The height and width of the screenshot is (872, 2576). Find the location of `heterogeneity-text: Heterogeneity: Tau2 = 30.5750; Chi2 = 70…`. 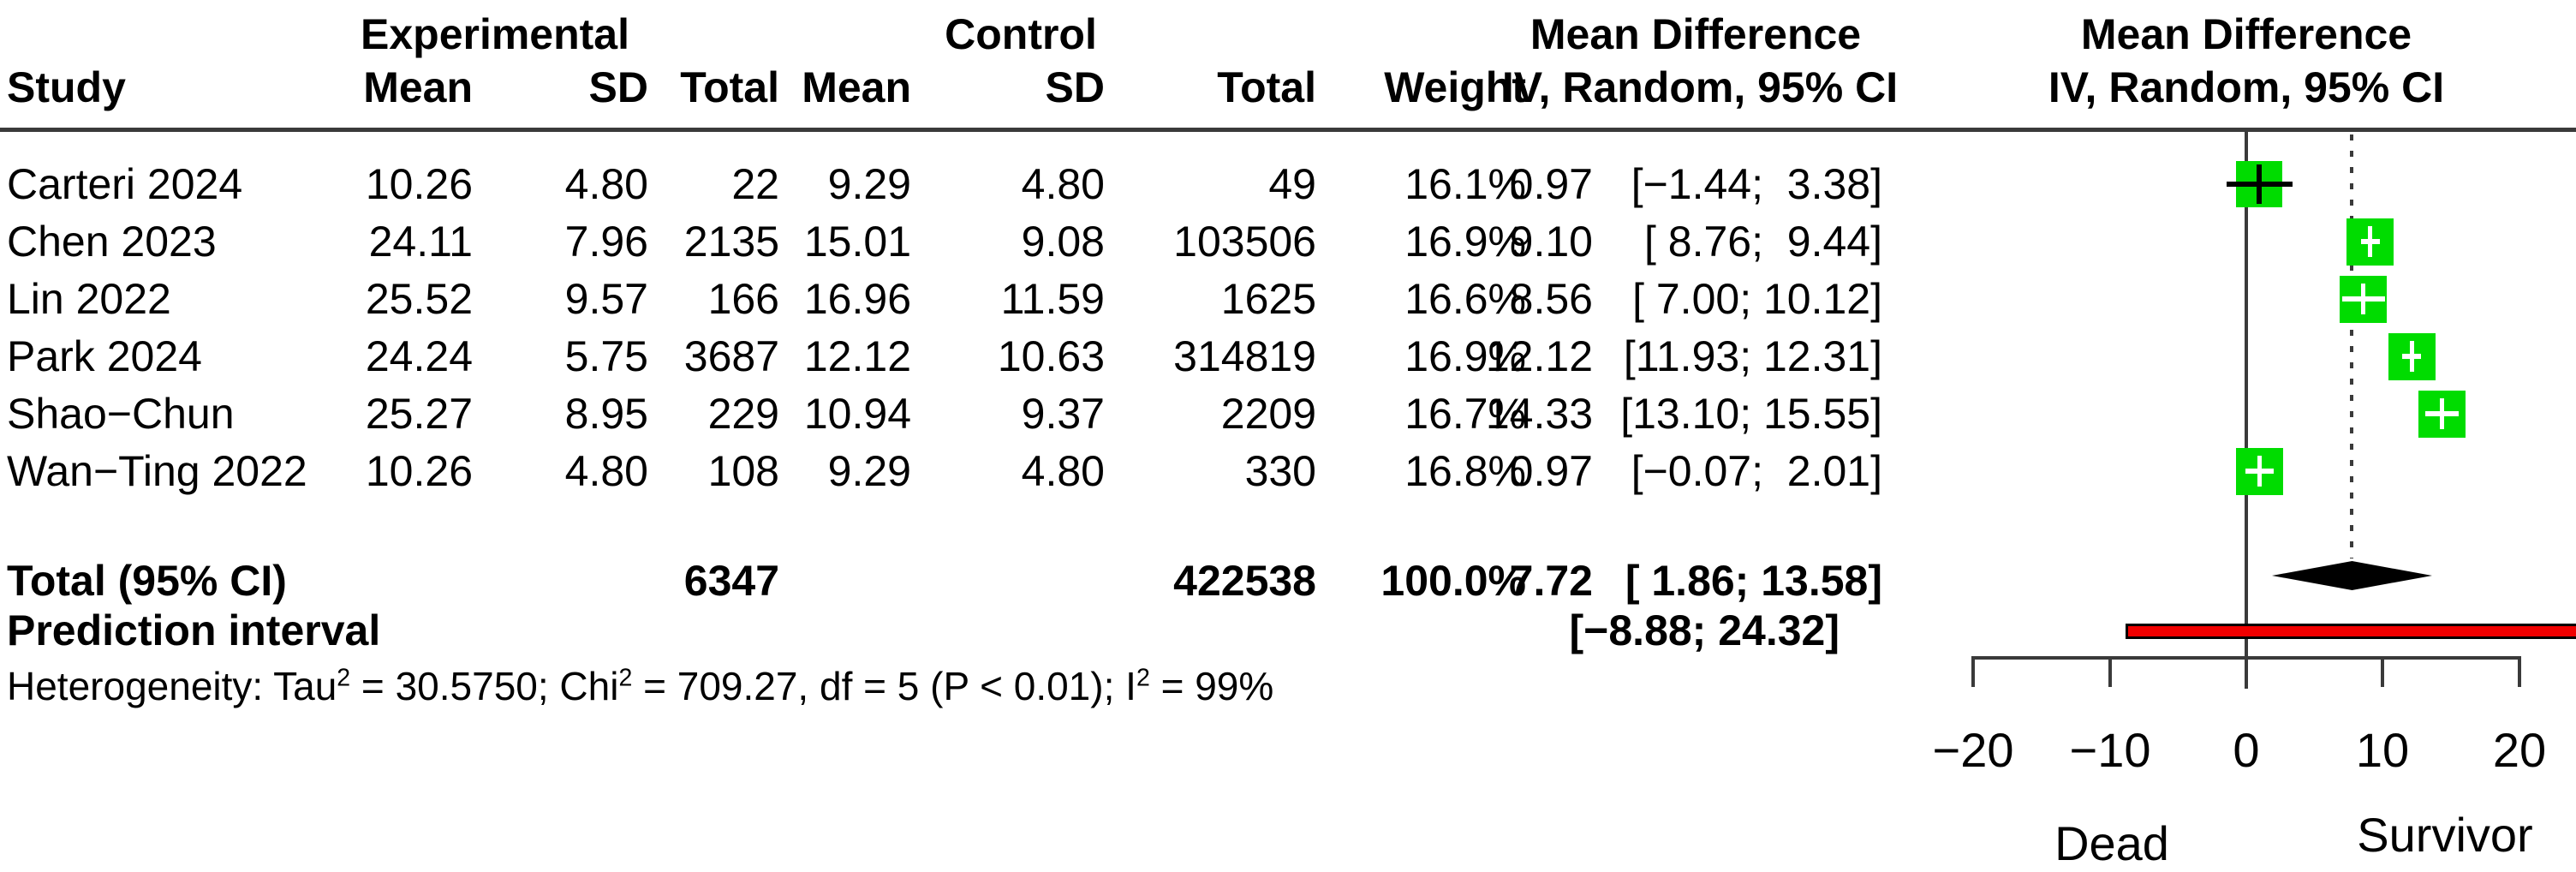

heterogeneity-text: Heterogeneity: Tau2 = 30.5750; Chi2 = 70… is located at coordinates (640, 686).